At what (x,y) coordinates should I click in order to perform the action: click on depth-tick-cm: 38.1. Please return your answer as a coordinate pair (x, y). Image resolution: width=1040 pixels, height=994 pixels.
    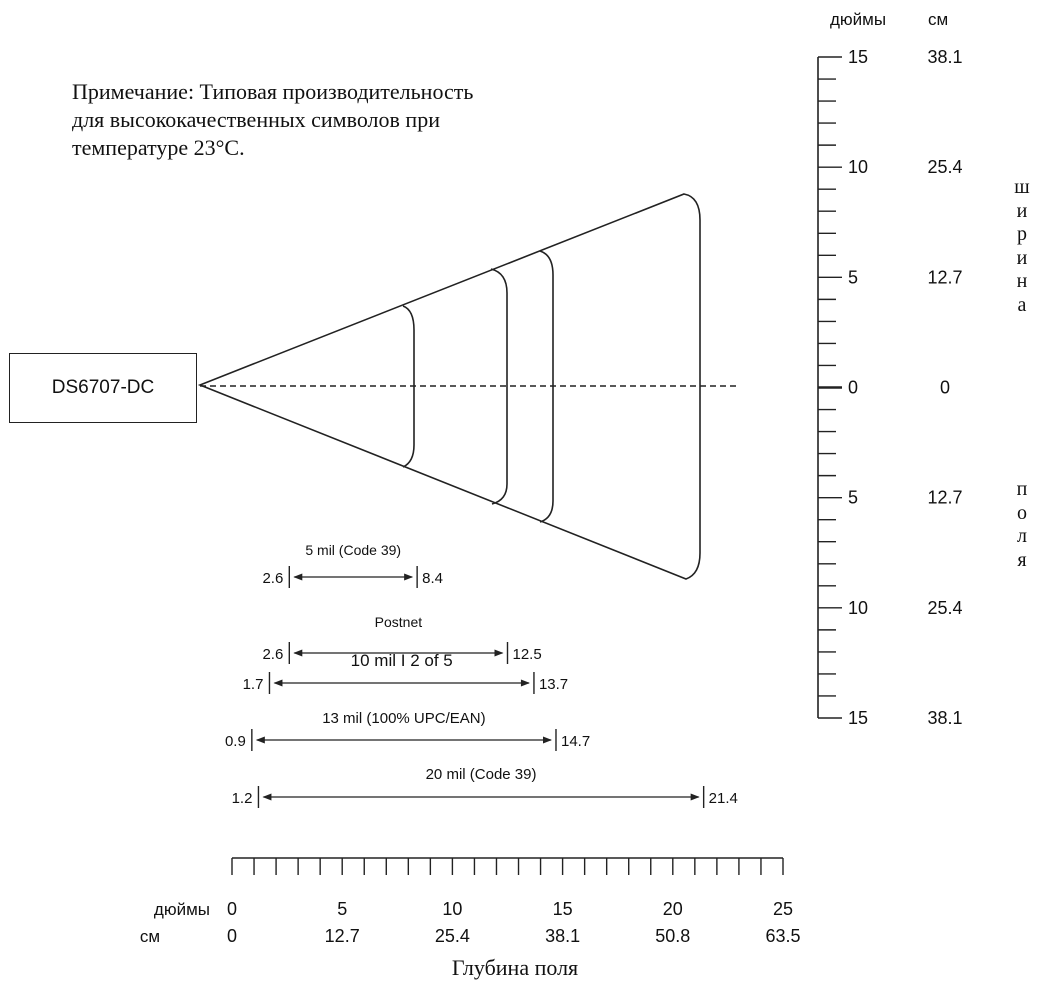
    Looking at the image, I should click on (562, 936).